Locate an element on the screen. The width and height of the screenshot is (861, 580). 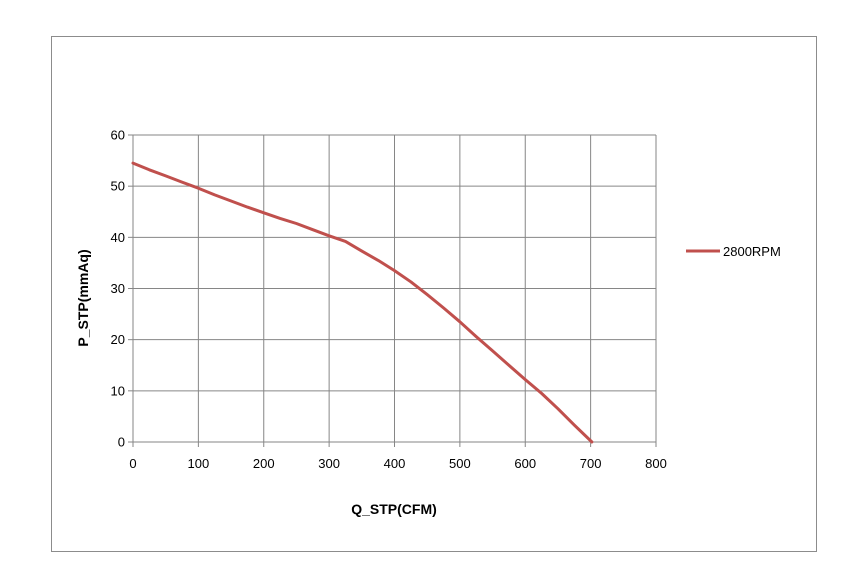
x-tick-label: 200 is located at coordinates (264, 463).